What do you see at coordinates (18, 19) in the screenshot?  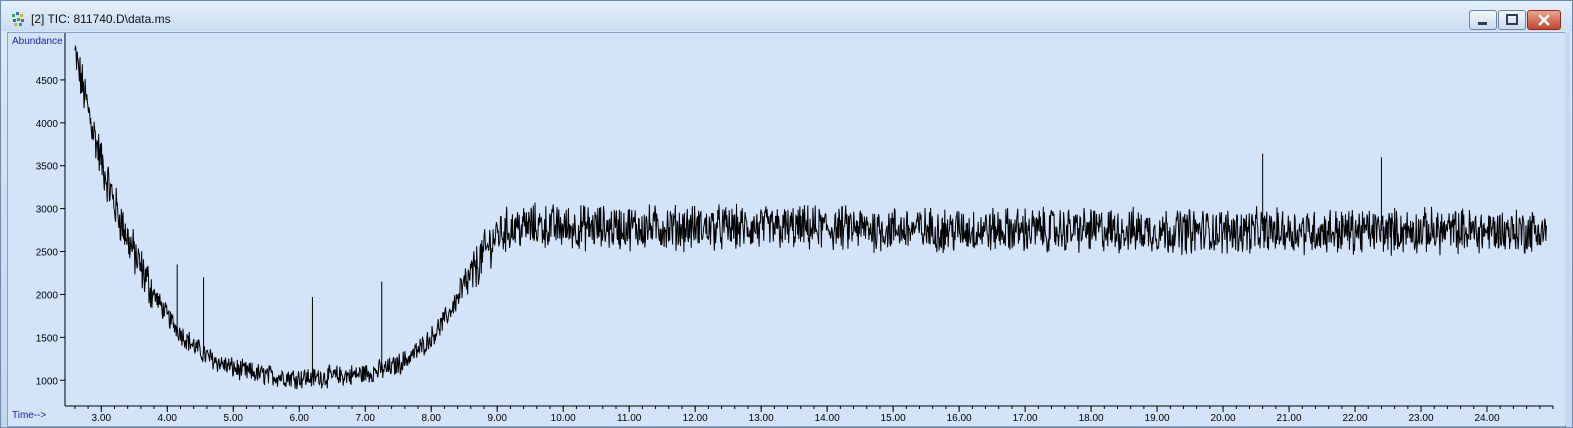 I see `chromatogram-app-icon` at bounding box center [18, 19].